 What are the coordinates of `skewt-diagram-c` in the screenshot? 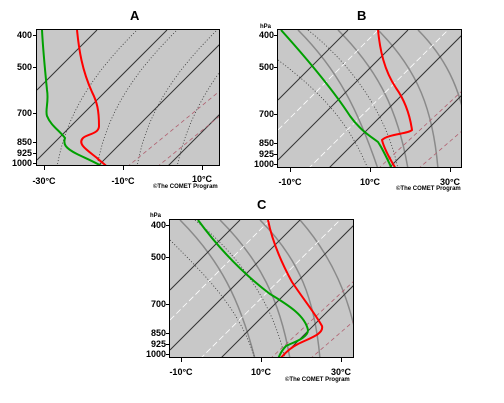 It's located at (261, 288).